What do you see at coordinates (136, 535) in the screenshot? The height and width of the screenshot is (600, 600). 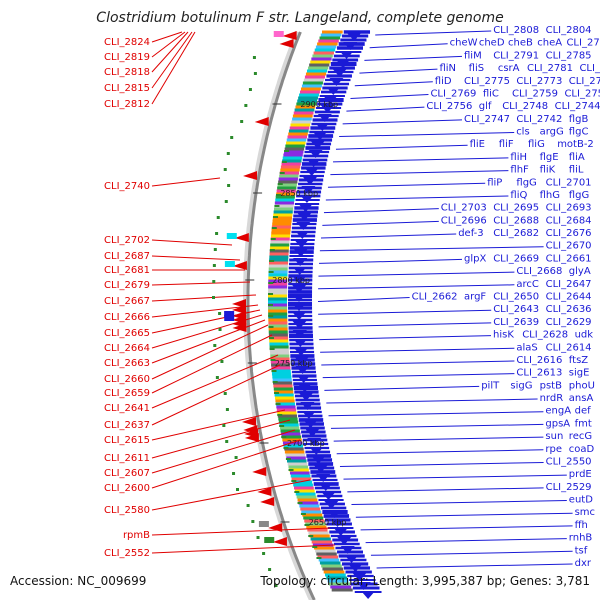 I see `gene-label-minus: rpmB` at bounding box center [136, 535].